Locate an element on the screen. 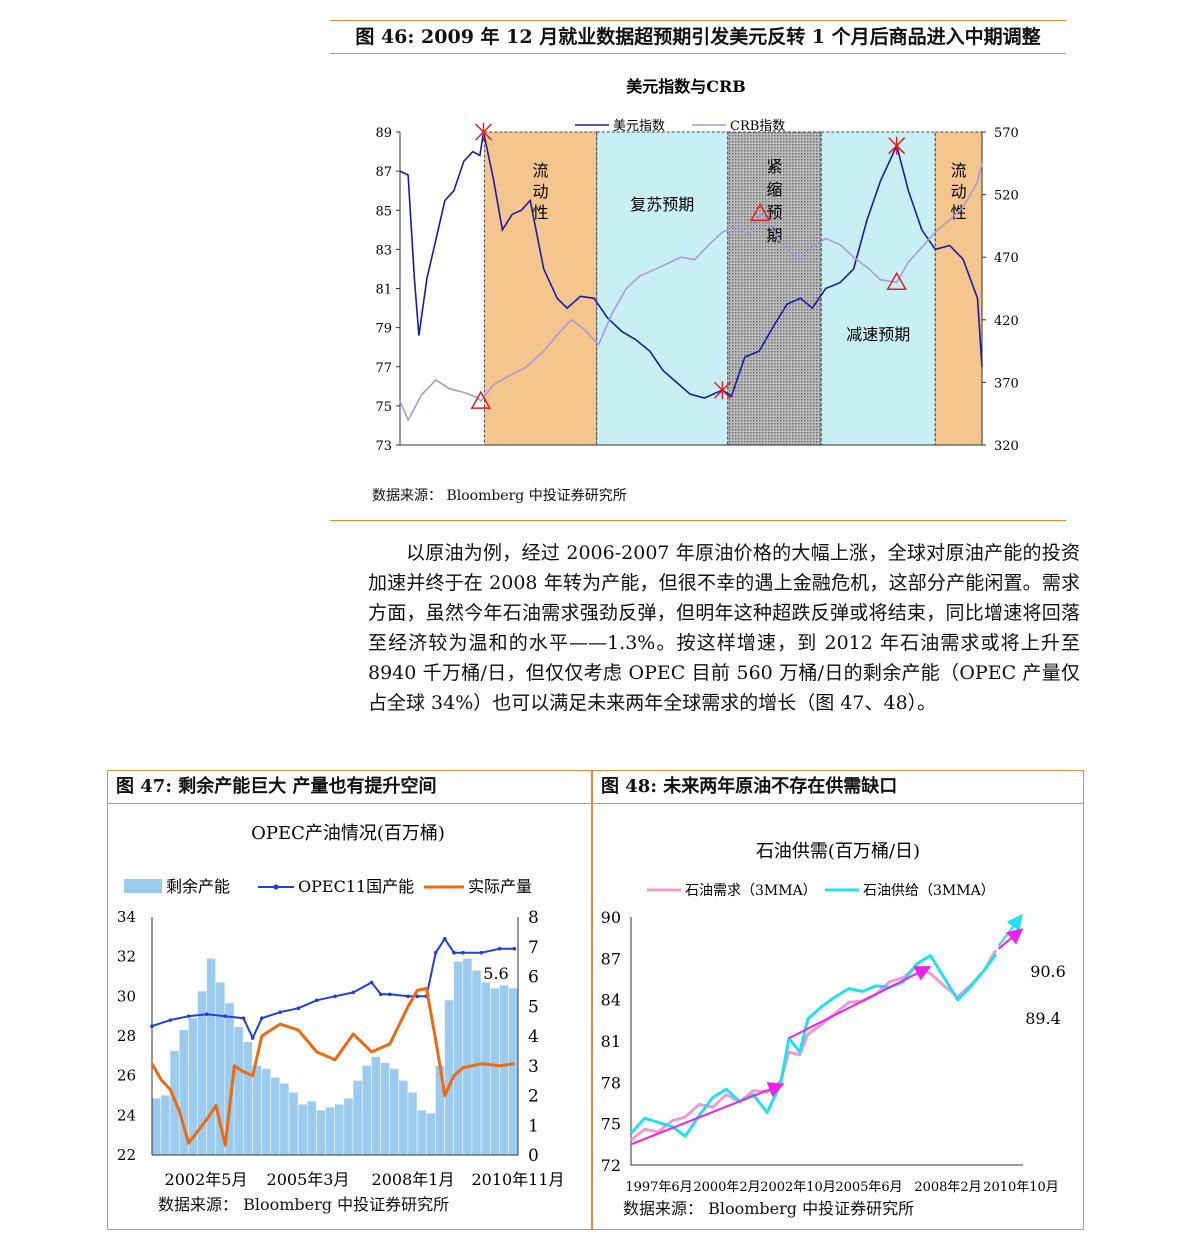 The height and width of the screenshot is (1234, 1191). legend-swatch-bar is located at coordinates (143, 886).